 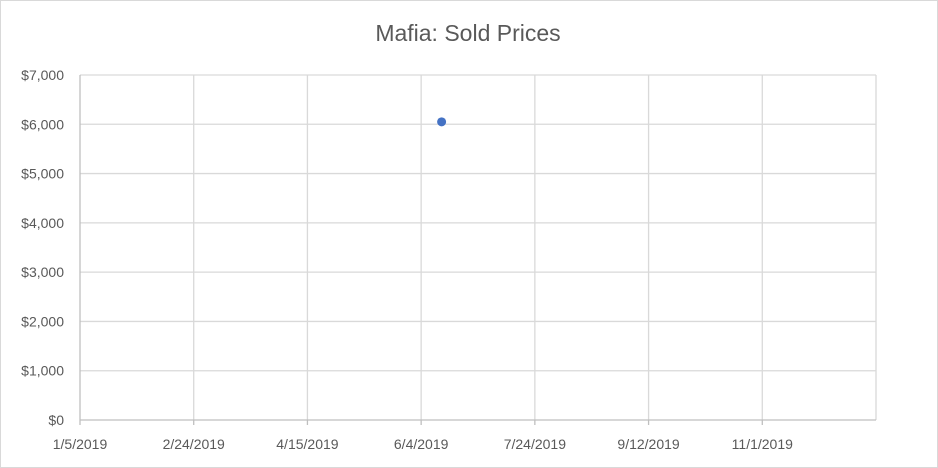 I want to click on data-point, so click(x=442, y=122).